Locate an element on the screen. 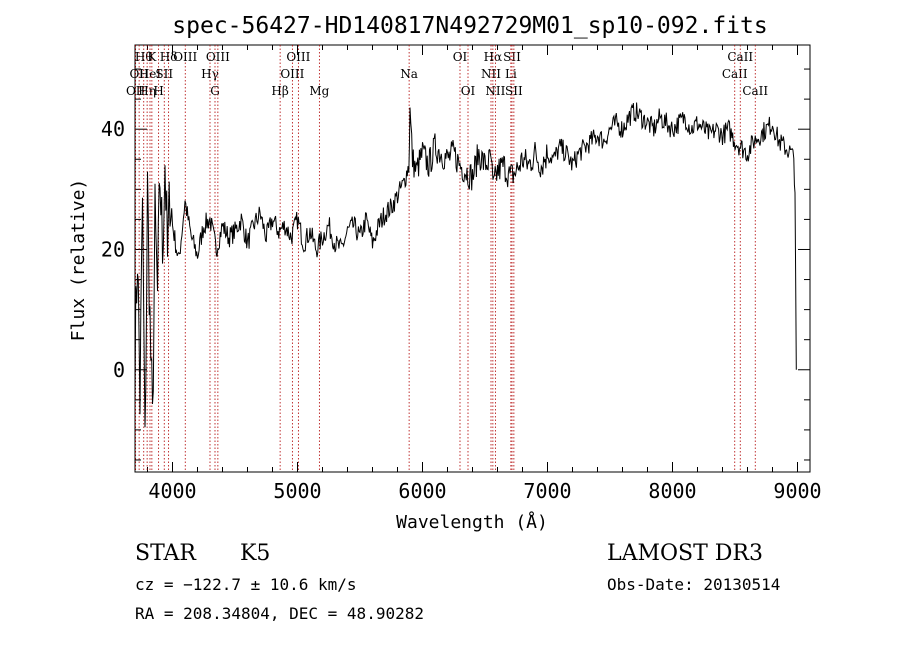 The width and height of the screenshot is (900, 649). marker-label: HeI is located at coordinates (150, 74).